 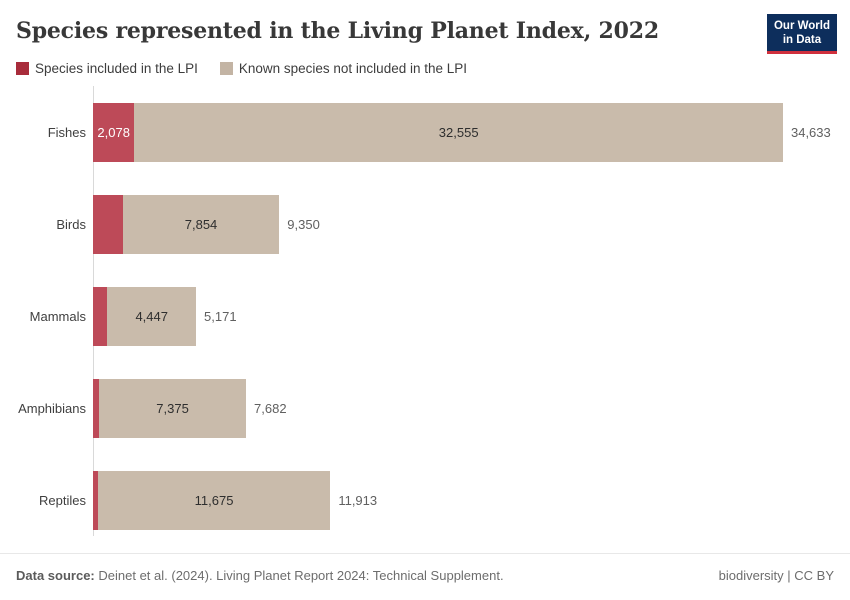 What do you see at coordinates (471, 408) in the screenshot?
I see `bar-amphibians: 7,375 7,682` at bounding box center [471, 408].